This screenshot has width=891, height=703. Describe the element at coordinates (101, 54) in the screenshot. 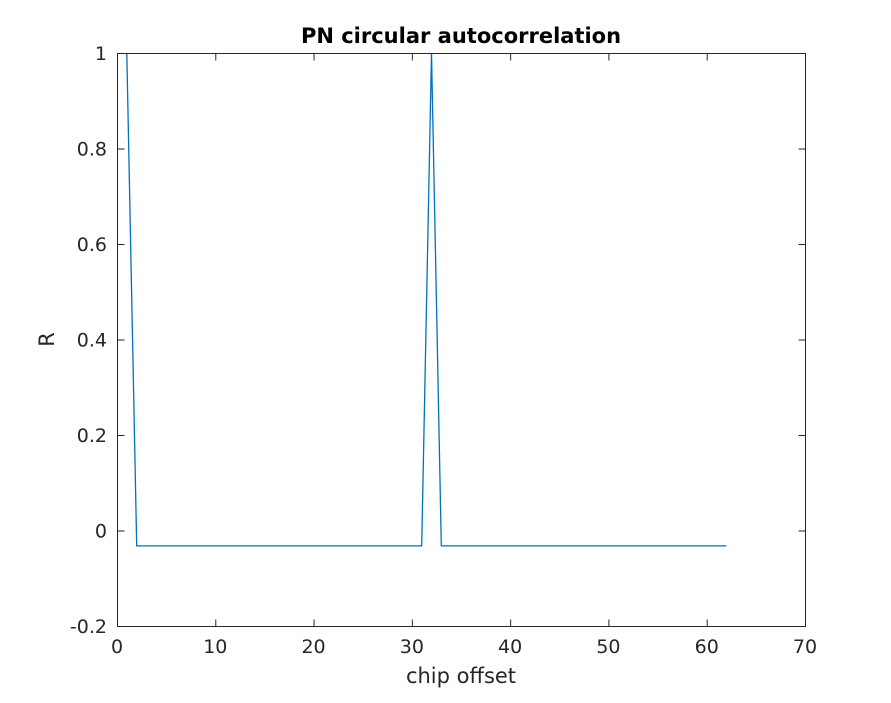

I see `y-tick-label: 1` at that location.